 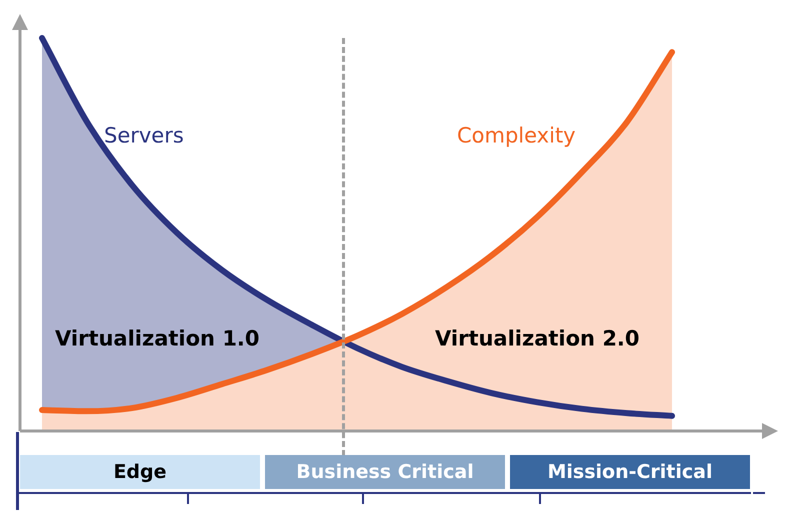 What do you see at coordinates (516, 135) in the screenshot?
I see `series-label: Complexity` at bounding box center [516, 135].